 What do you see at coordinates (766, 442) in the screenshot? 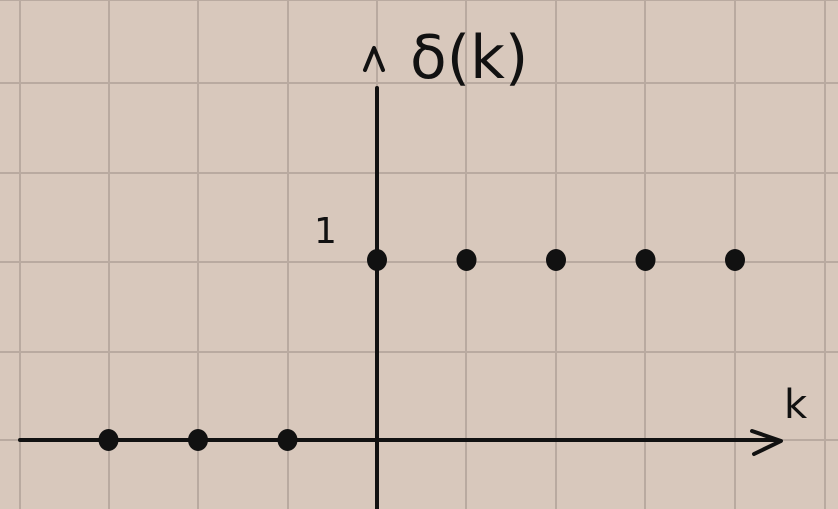
I see `x-axis-arrowhead` at bounding box center [766, 442].